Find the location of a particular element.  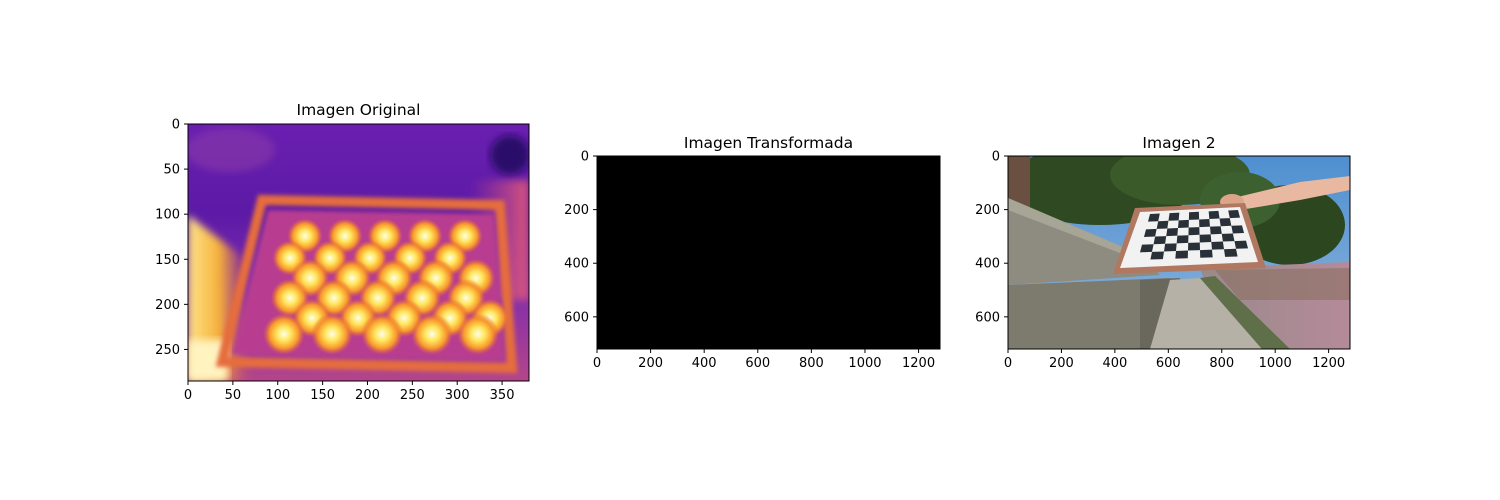

axes-frame-original is located at coordinates (358, 252).